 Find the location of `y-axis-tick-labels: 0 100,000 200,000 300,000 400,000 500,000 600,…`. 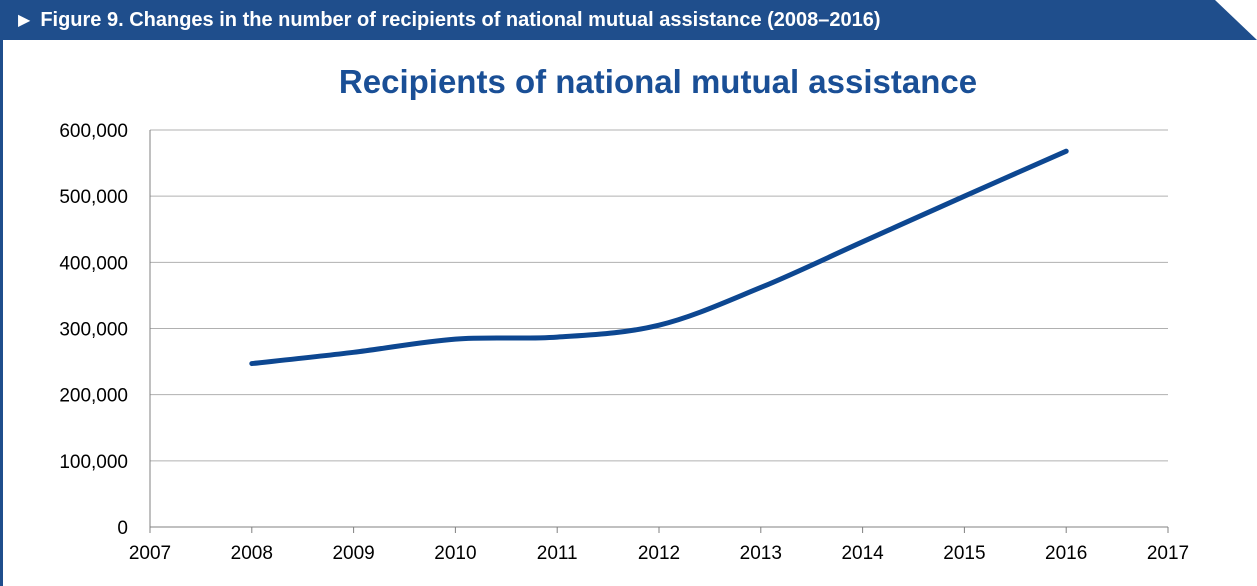

y-axis-tick-labels: 0 100,000 200,000 300,000 400,000 500,000 600,… is located at coordinates (93, 330).